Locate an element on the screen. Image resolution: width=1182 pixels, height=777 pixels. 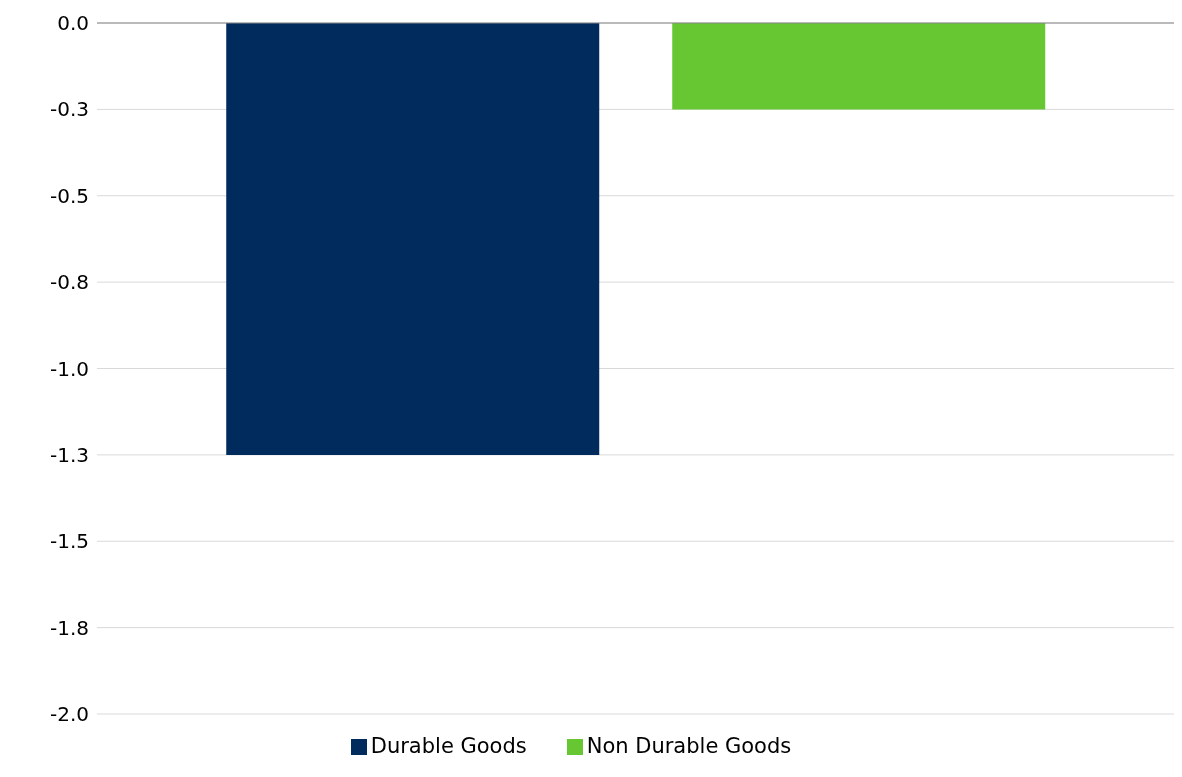
y-tick-label: -0.5 is located at coordinates (69, 195).